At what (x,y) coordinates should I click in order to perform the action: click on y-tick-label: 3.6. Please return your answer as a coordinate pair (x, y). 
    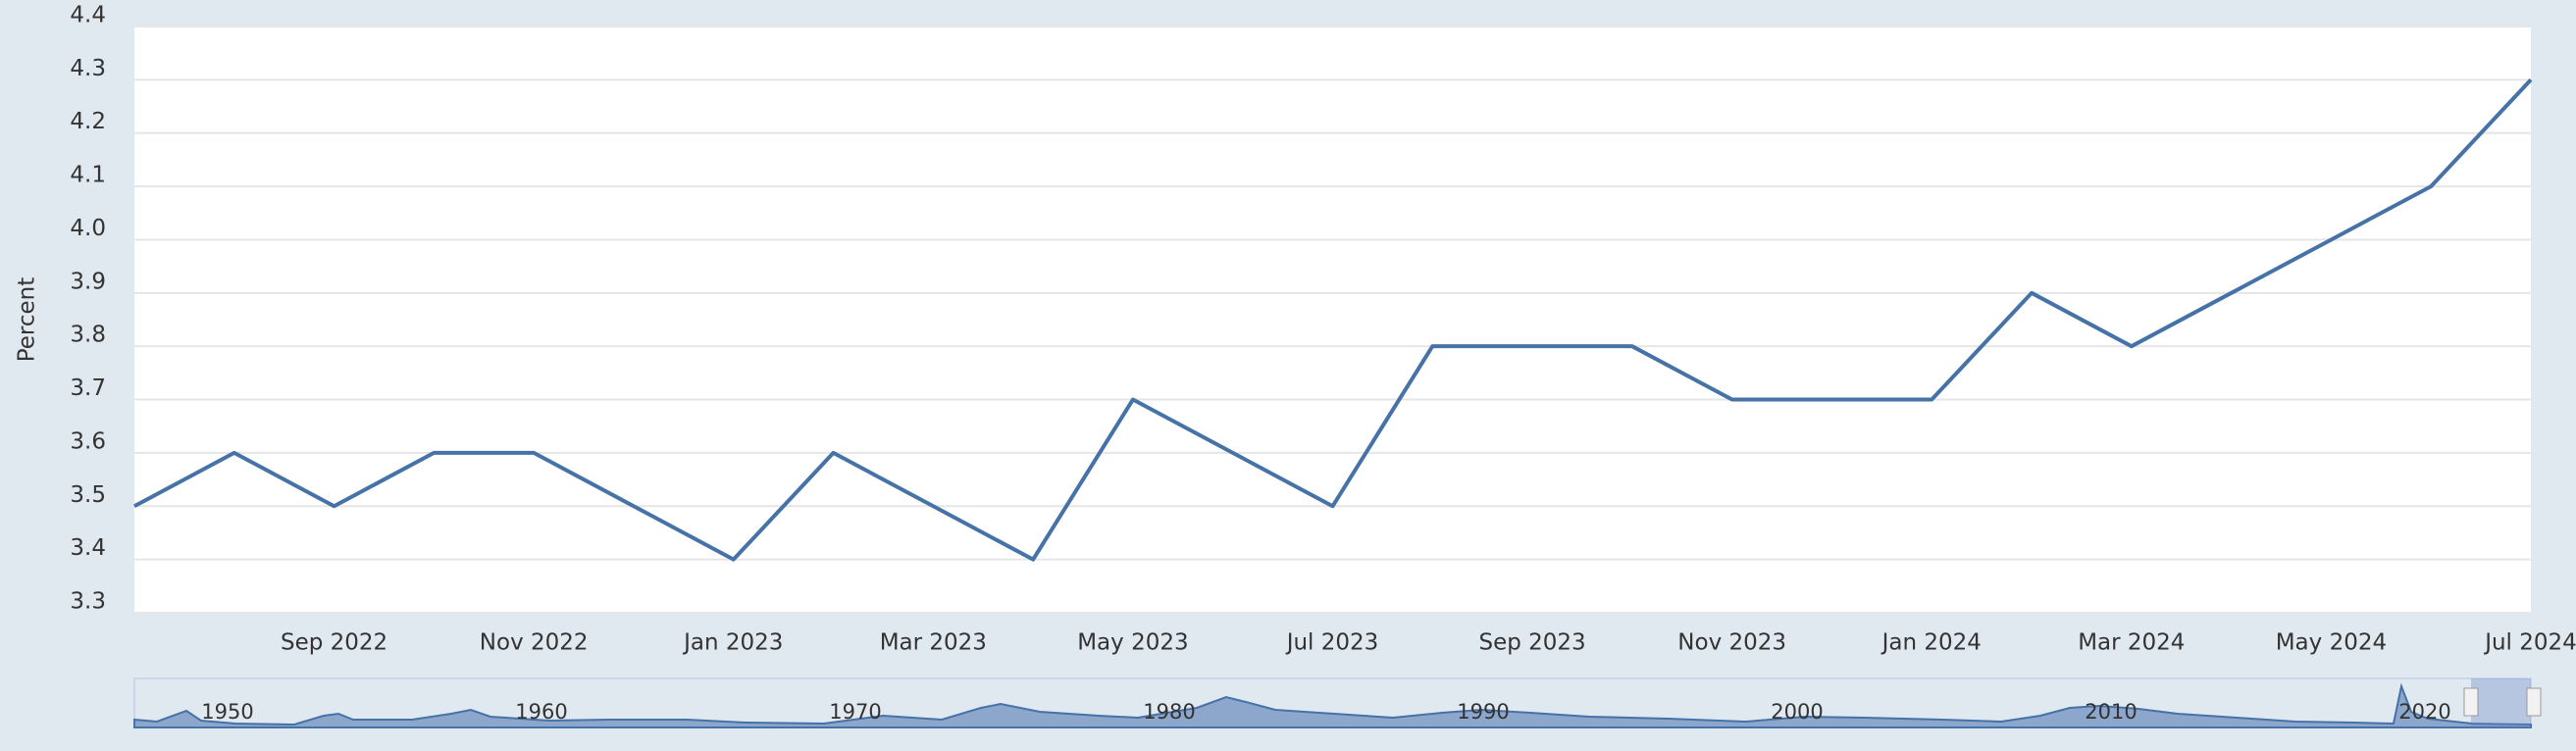
    Looking at the image, I should click on (88, 441).